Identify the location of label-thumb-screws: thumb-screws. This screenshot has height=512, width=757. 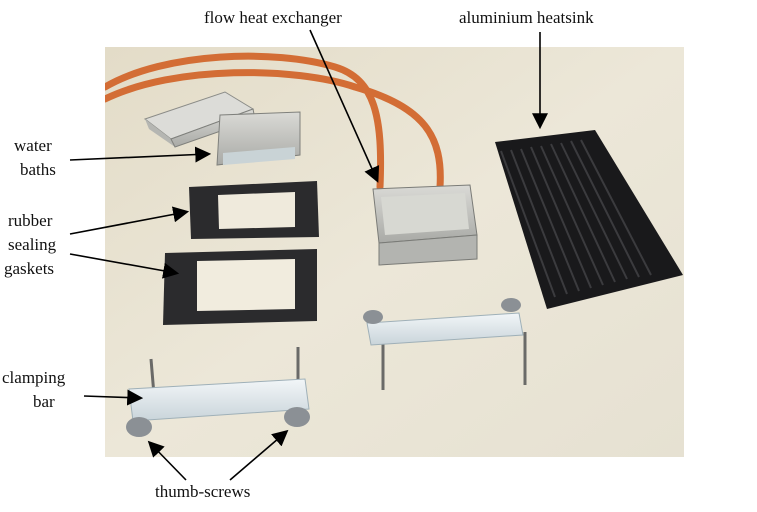
(203, 491).